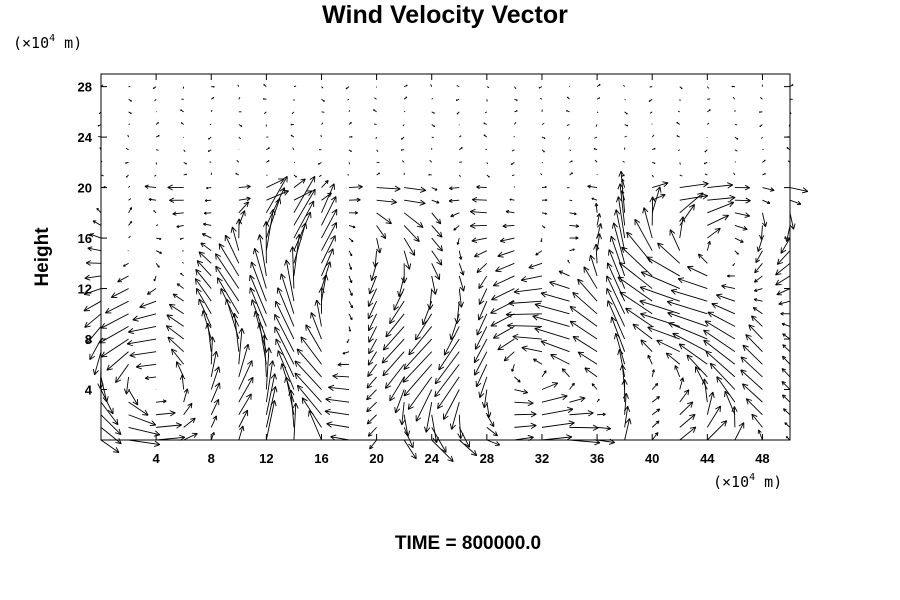 Image resolution: width=900 pixels, height=600 pixels. What do you see at coordinates (321, 458) in the screenshot?
I see `x-tick-label: 16` at bounding box center [321, 458].